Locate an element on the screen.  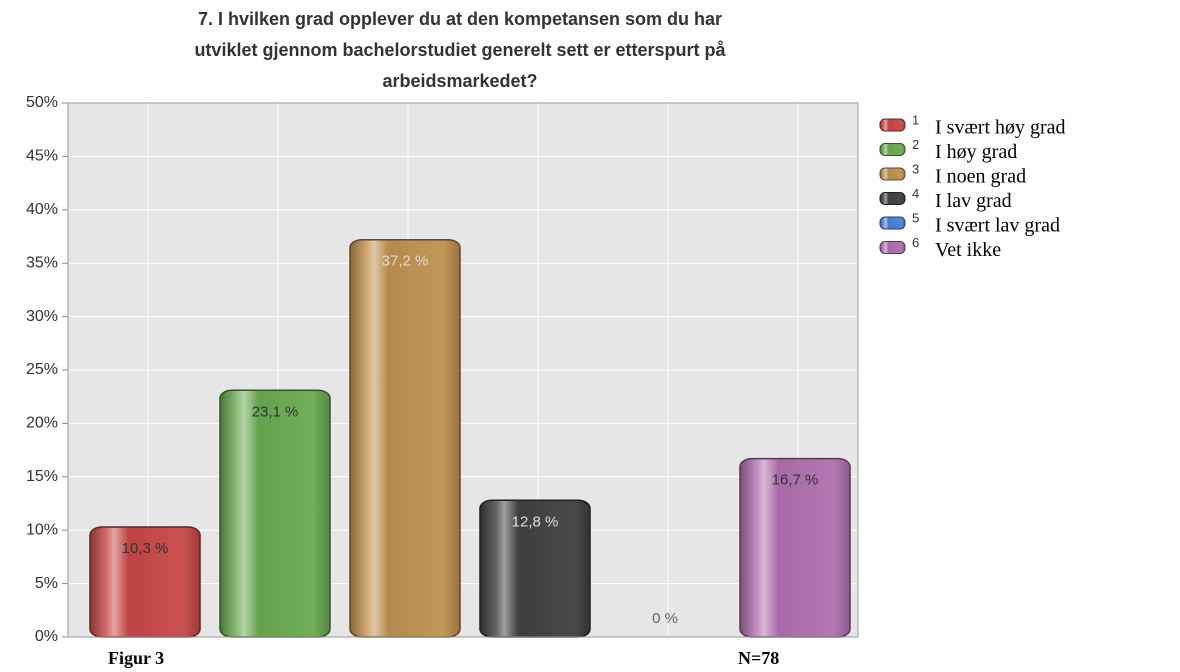
legend-description: I høy grad is located at coordinates (976, 152).